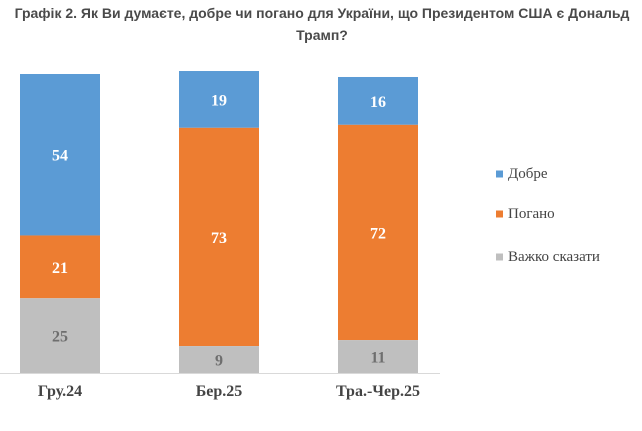  I want to click on category-label-1: Гру.24, so click(60, 391).